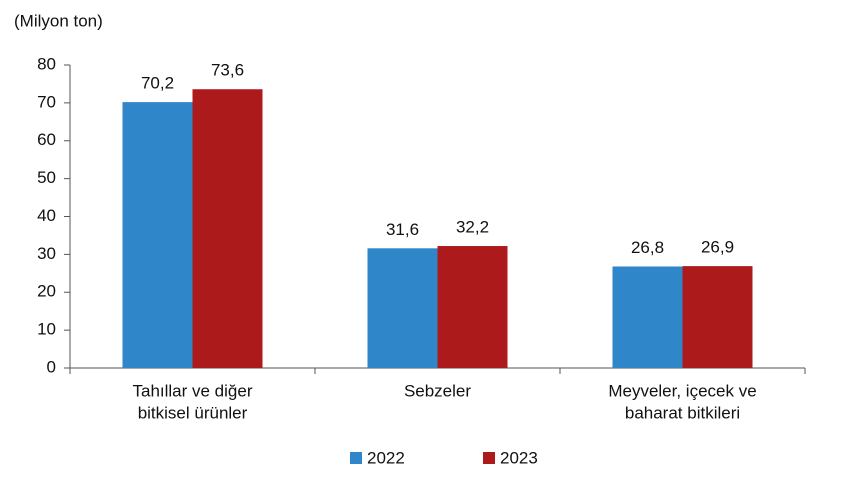 This screenshot has height=478, width=850. Describe the element at coordinates (46, 63) in the screenshot. I see `y-tick-label: 80` at that location.